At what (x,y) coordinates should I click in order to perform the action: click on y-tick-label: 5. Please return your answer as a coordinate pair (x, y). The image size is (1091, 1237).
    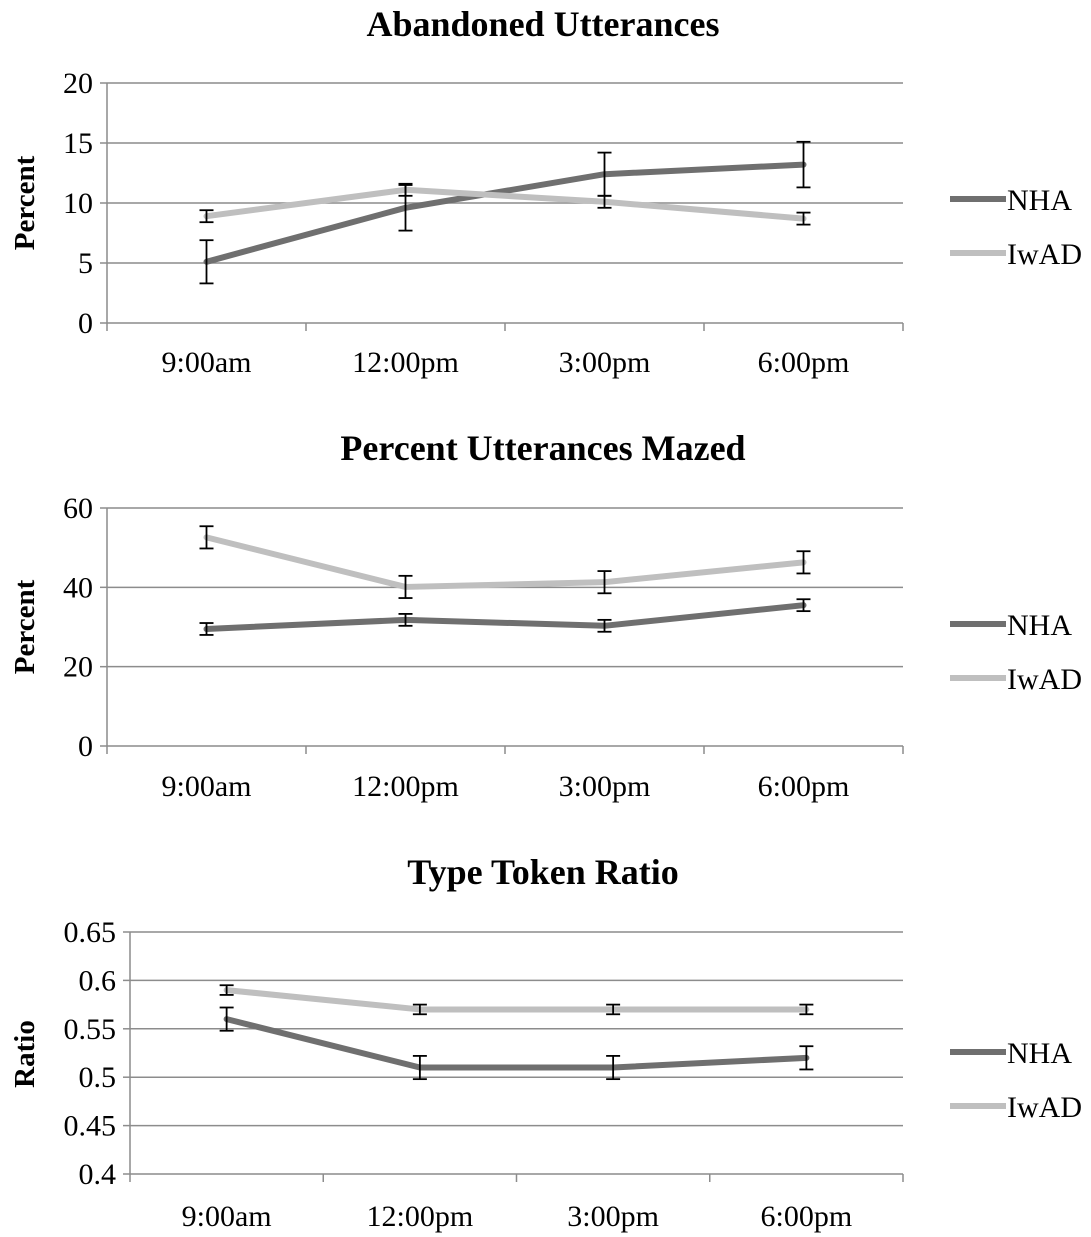
    Looking at the image, I should click on (85, 263).